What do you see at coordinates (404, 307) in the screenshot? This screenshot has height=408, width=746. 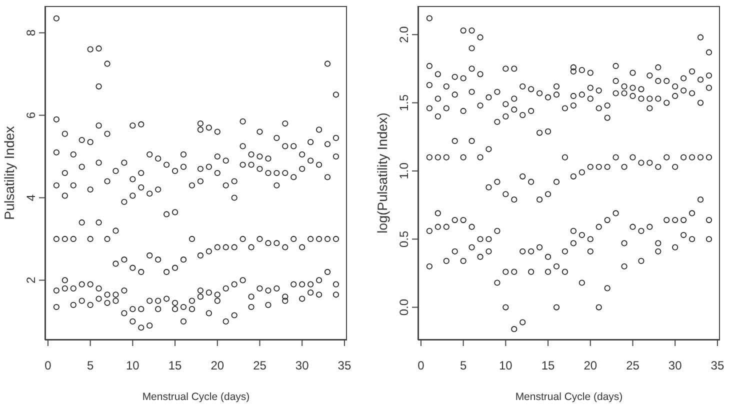 I see `y-tick-label: 0.0` at bounding box center [404, 307].